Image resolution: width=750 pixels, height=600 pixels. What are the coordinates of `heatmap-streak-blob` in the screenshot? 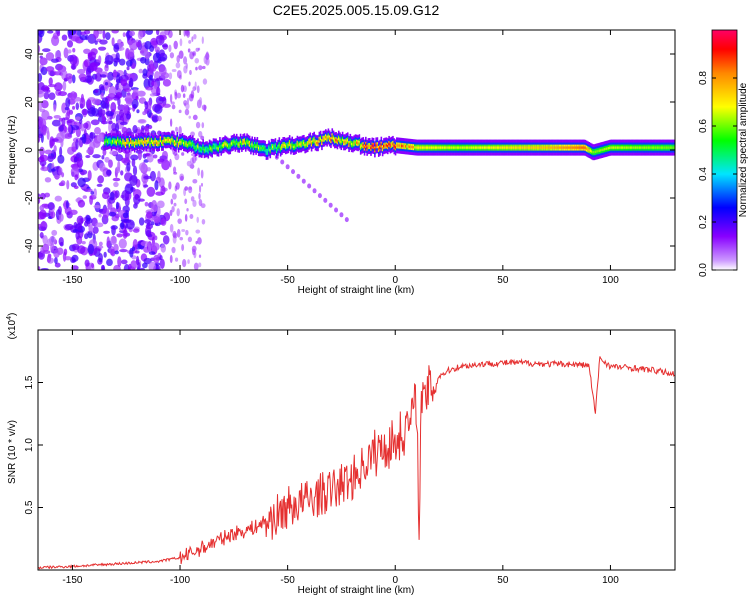 It's located at (336, 210).